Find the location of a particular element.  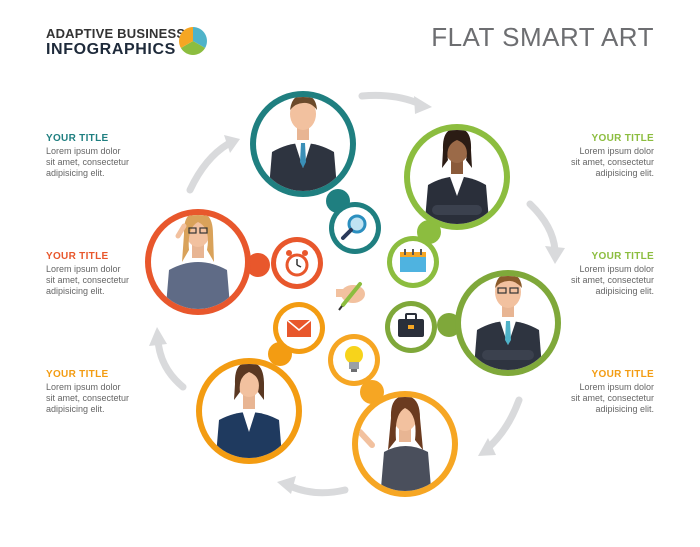

calendar-bubble is located at coordinates (413, 262).